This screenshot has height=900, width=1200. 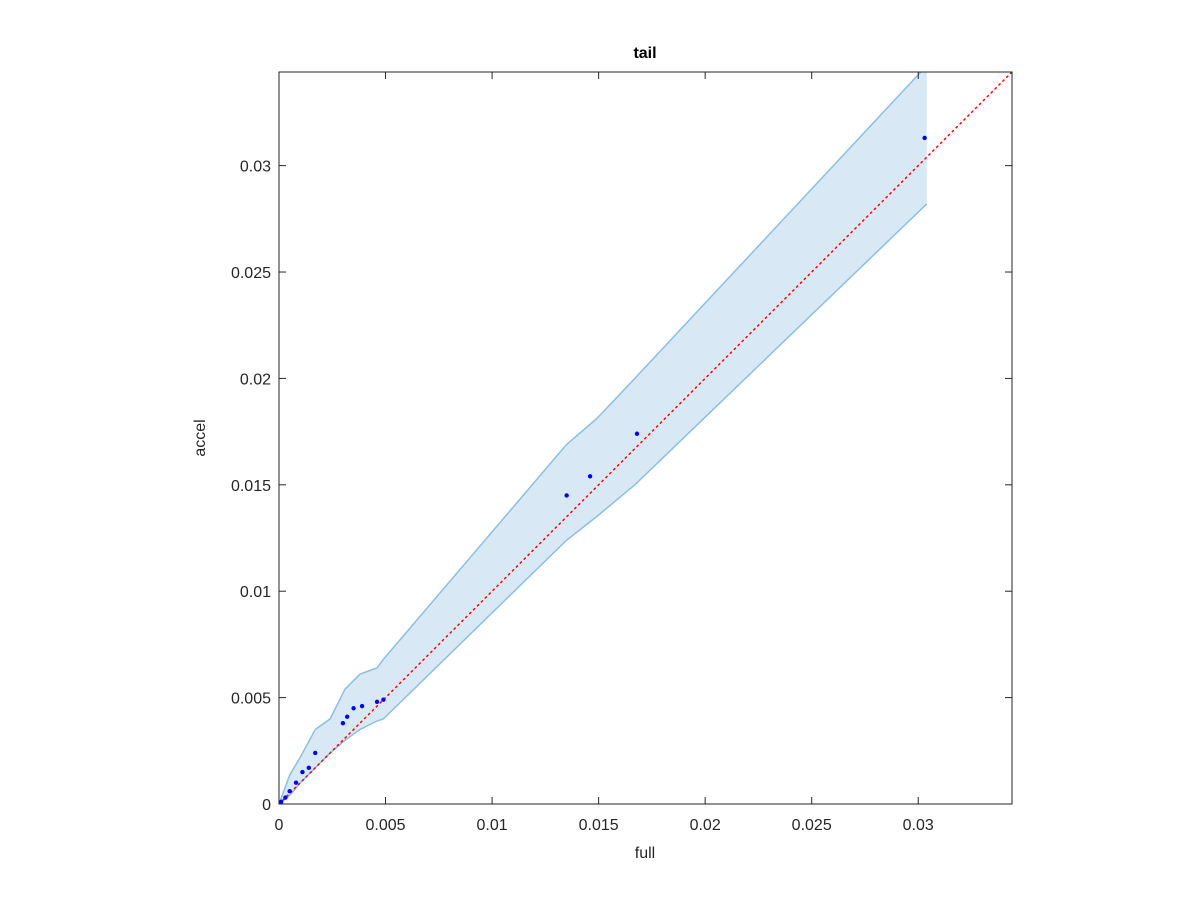 I want to click on x-tick-label: 0.025, so click(x=812, y=825).